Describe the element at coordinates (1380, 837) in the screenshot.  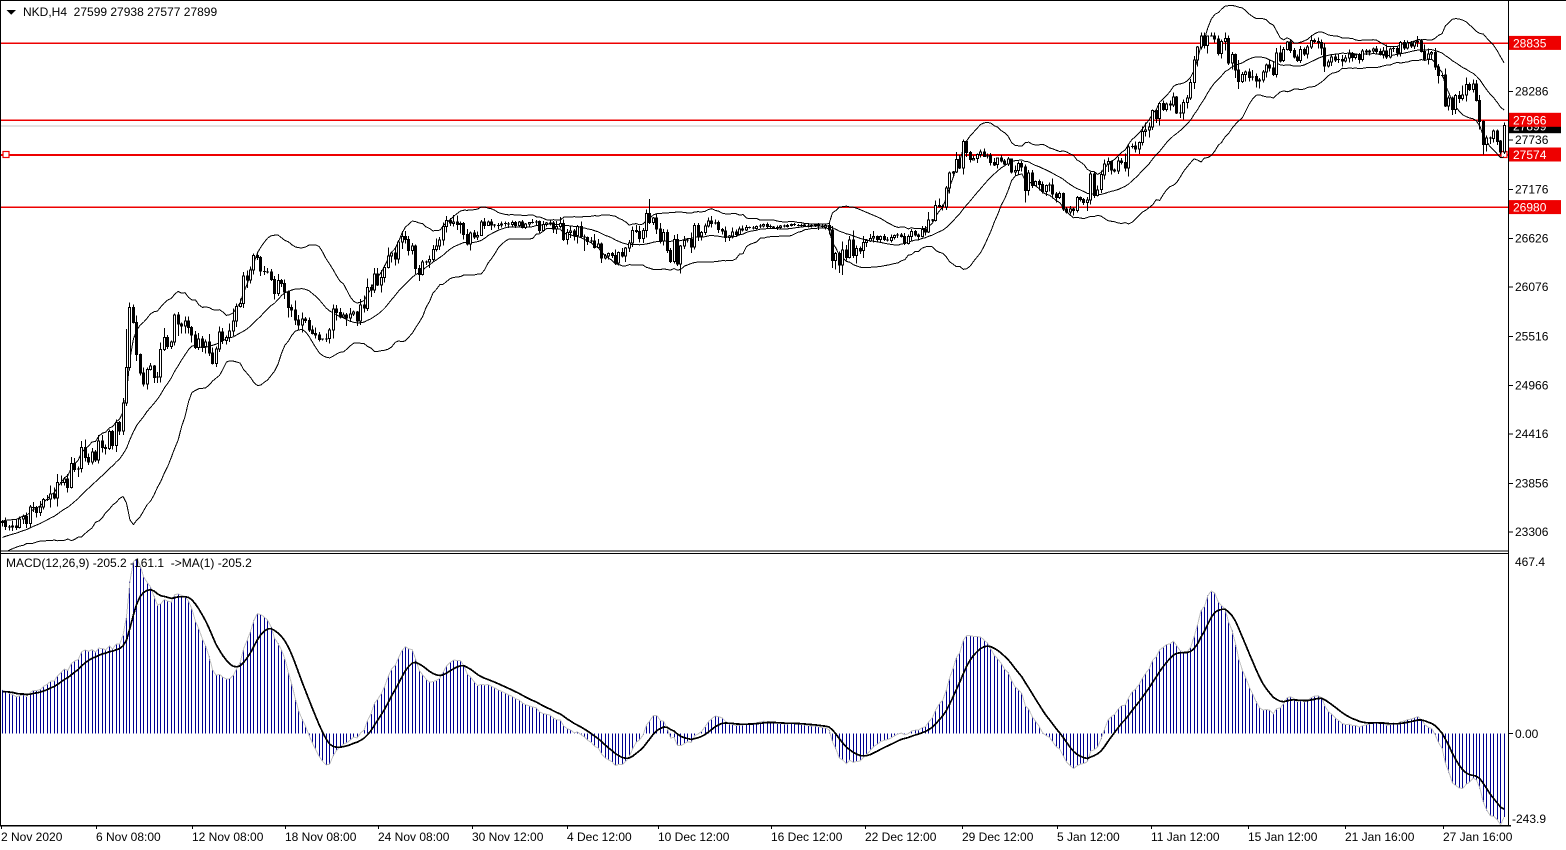
I see `svg-text: 21 Jan 16:00` at that location.